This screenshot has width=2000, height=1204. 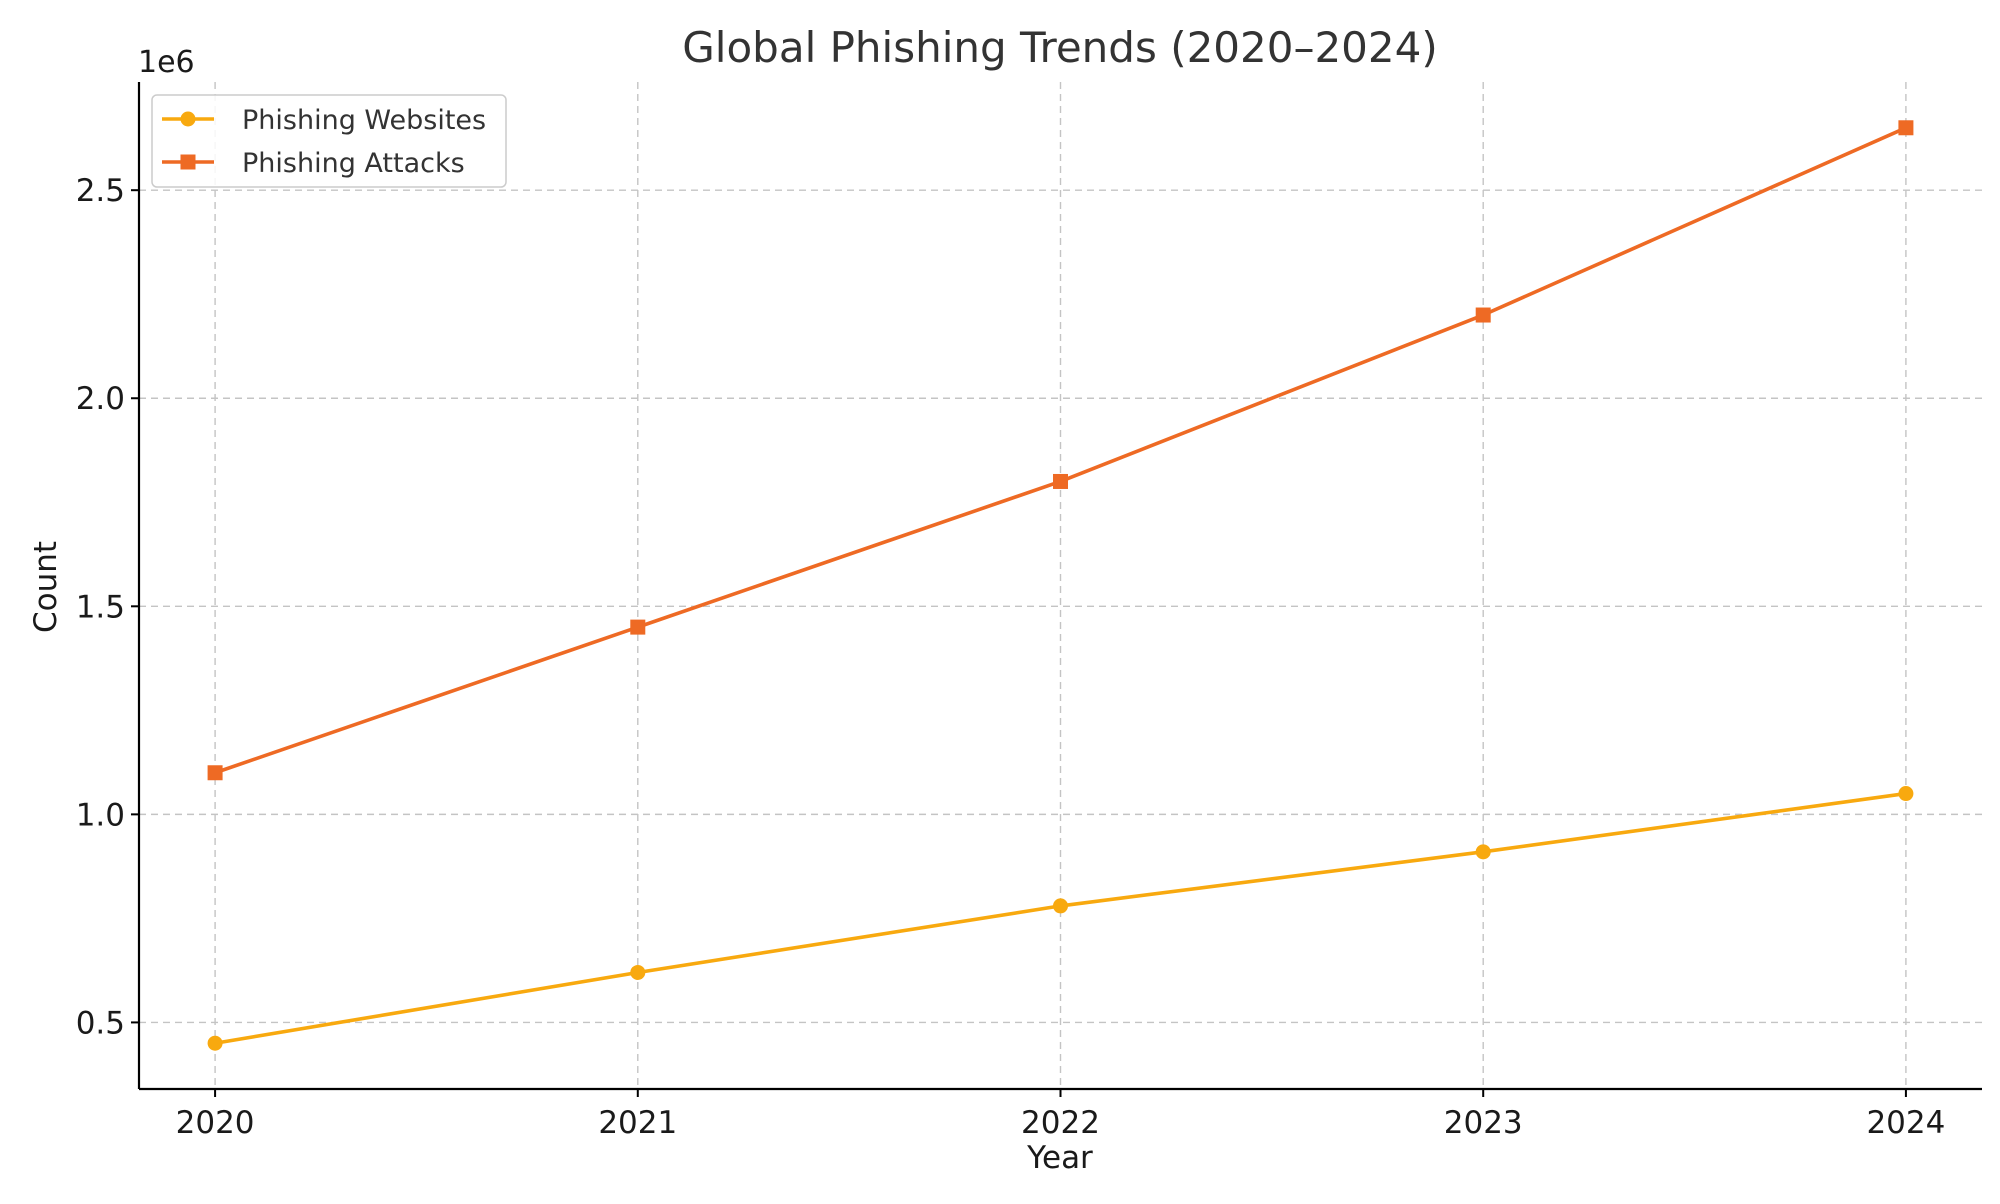 What do you see at coordinates (1060, 1123) in the screenshot?
I see `x-tick-label: 2022` at bounding box center [1060, 1123].